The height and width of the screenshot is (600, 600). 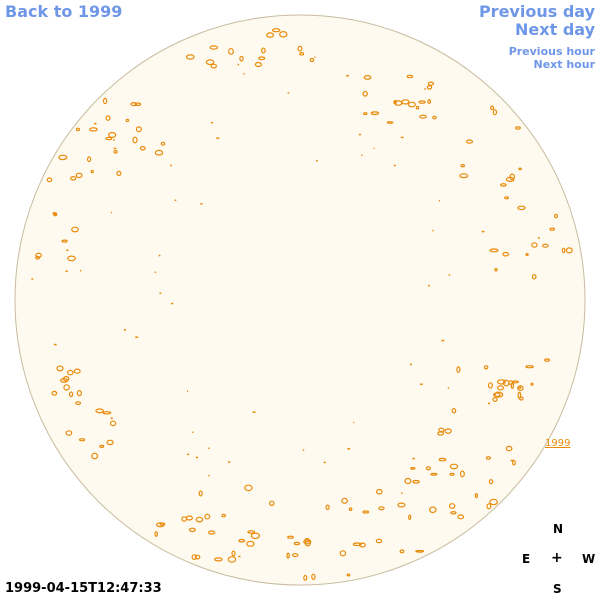 I want to click on next-hour-link: Next hour, so click(x=564, y=64).